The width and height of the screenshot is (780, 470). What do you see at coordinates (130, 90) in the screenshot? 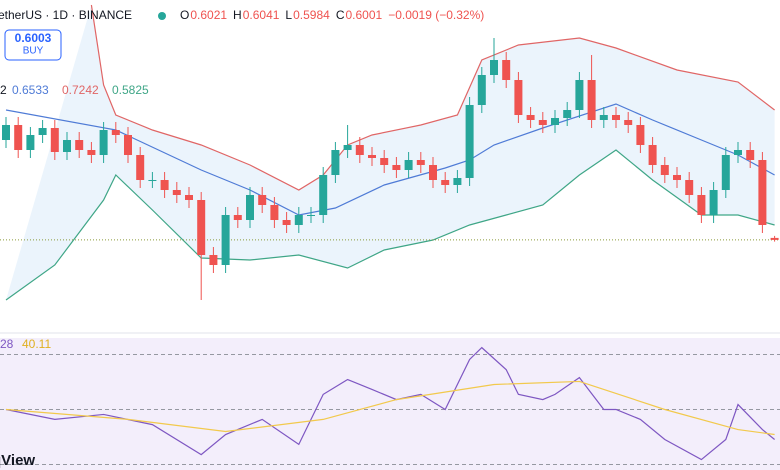
I see `bb-lower: 0.5825` at bounding box center [130, 90].